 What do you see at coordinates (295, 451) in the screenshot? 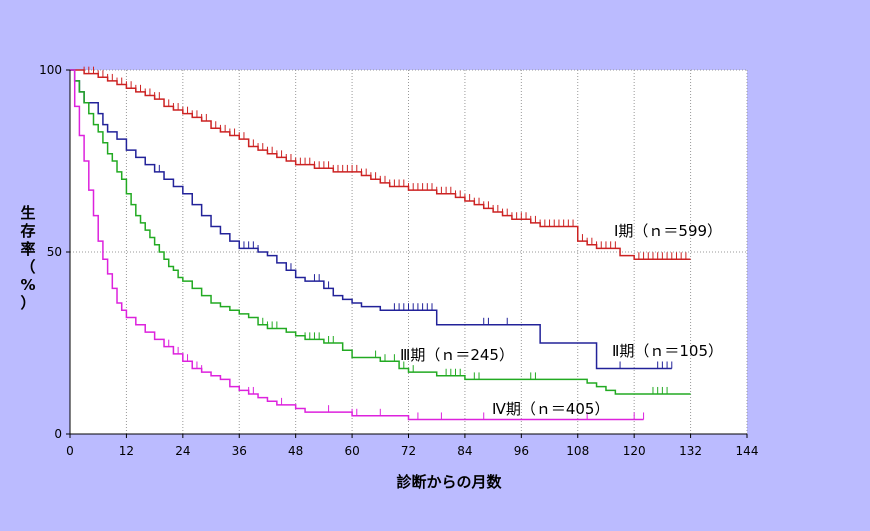
I see `x-tick-label: 48` at bounding box center [295, 451].